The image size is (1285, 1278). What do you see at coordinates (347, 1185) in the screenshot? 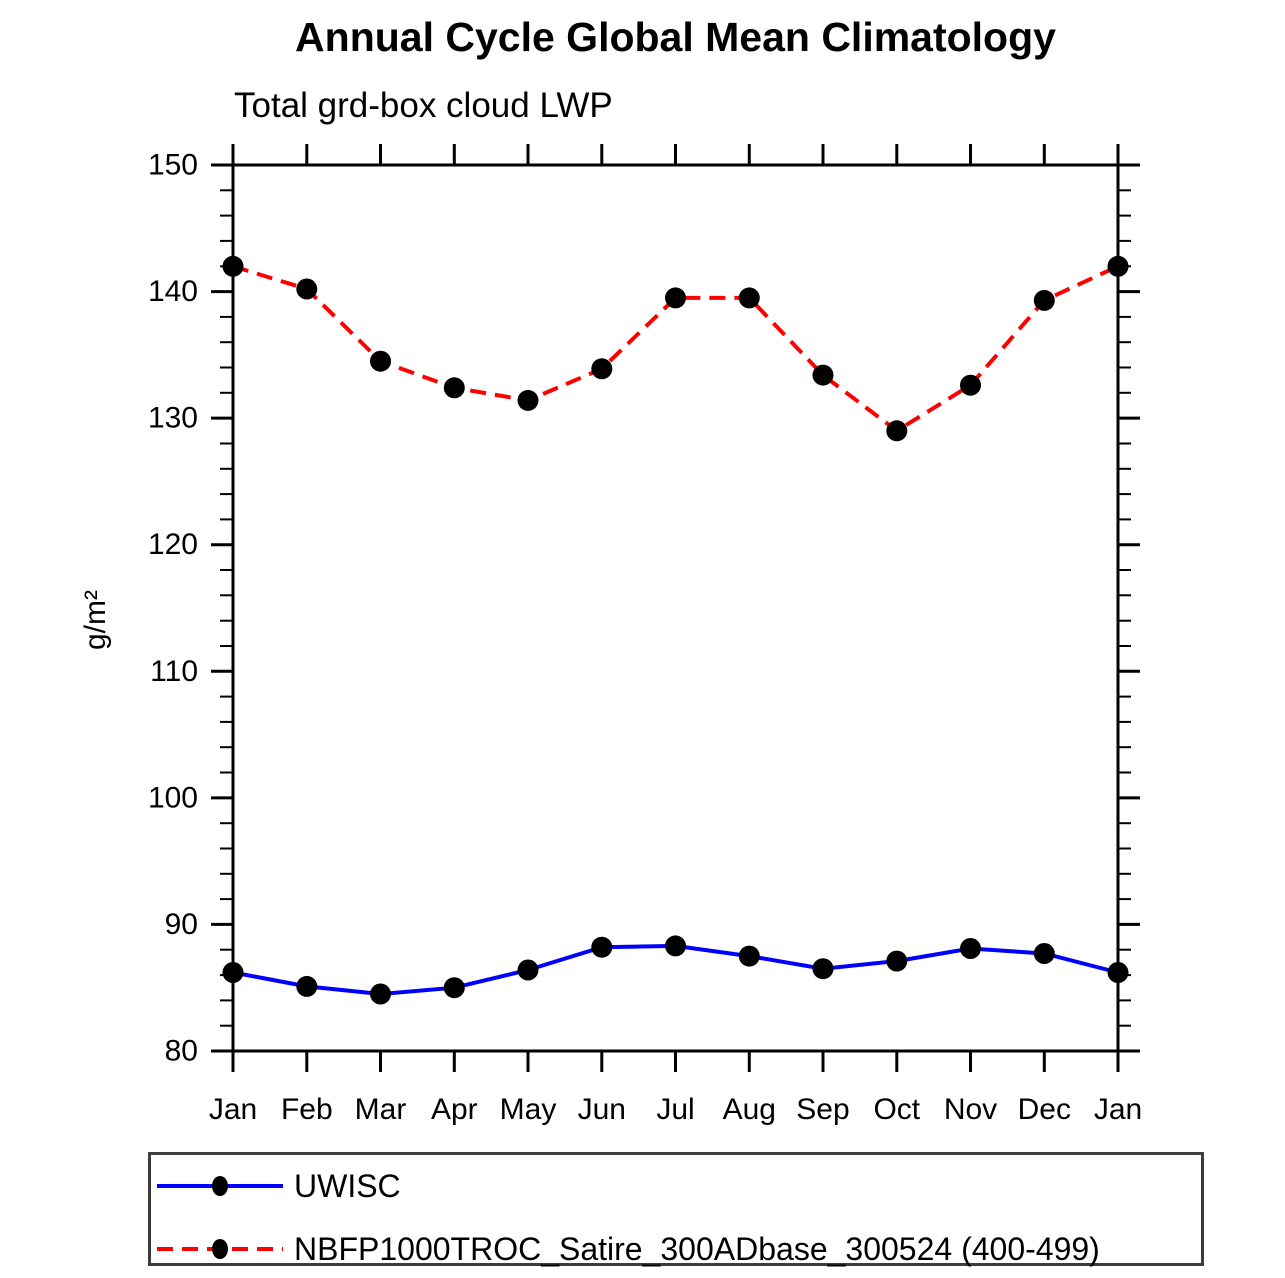
I see `legend-label: UWISC` at bounding box center [347, 1185].